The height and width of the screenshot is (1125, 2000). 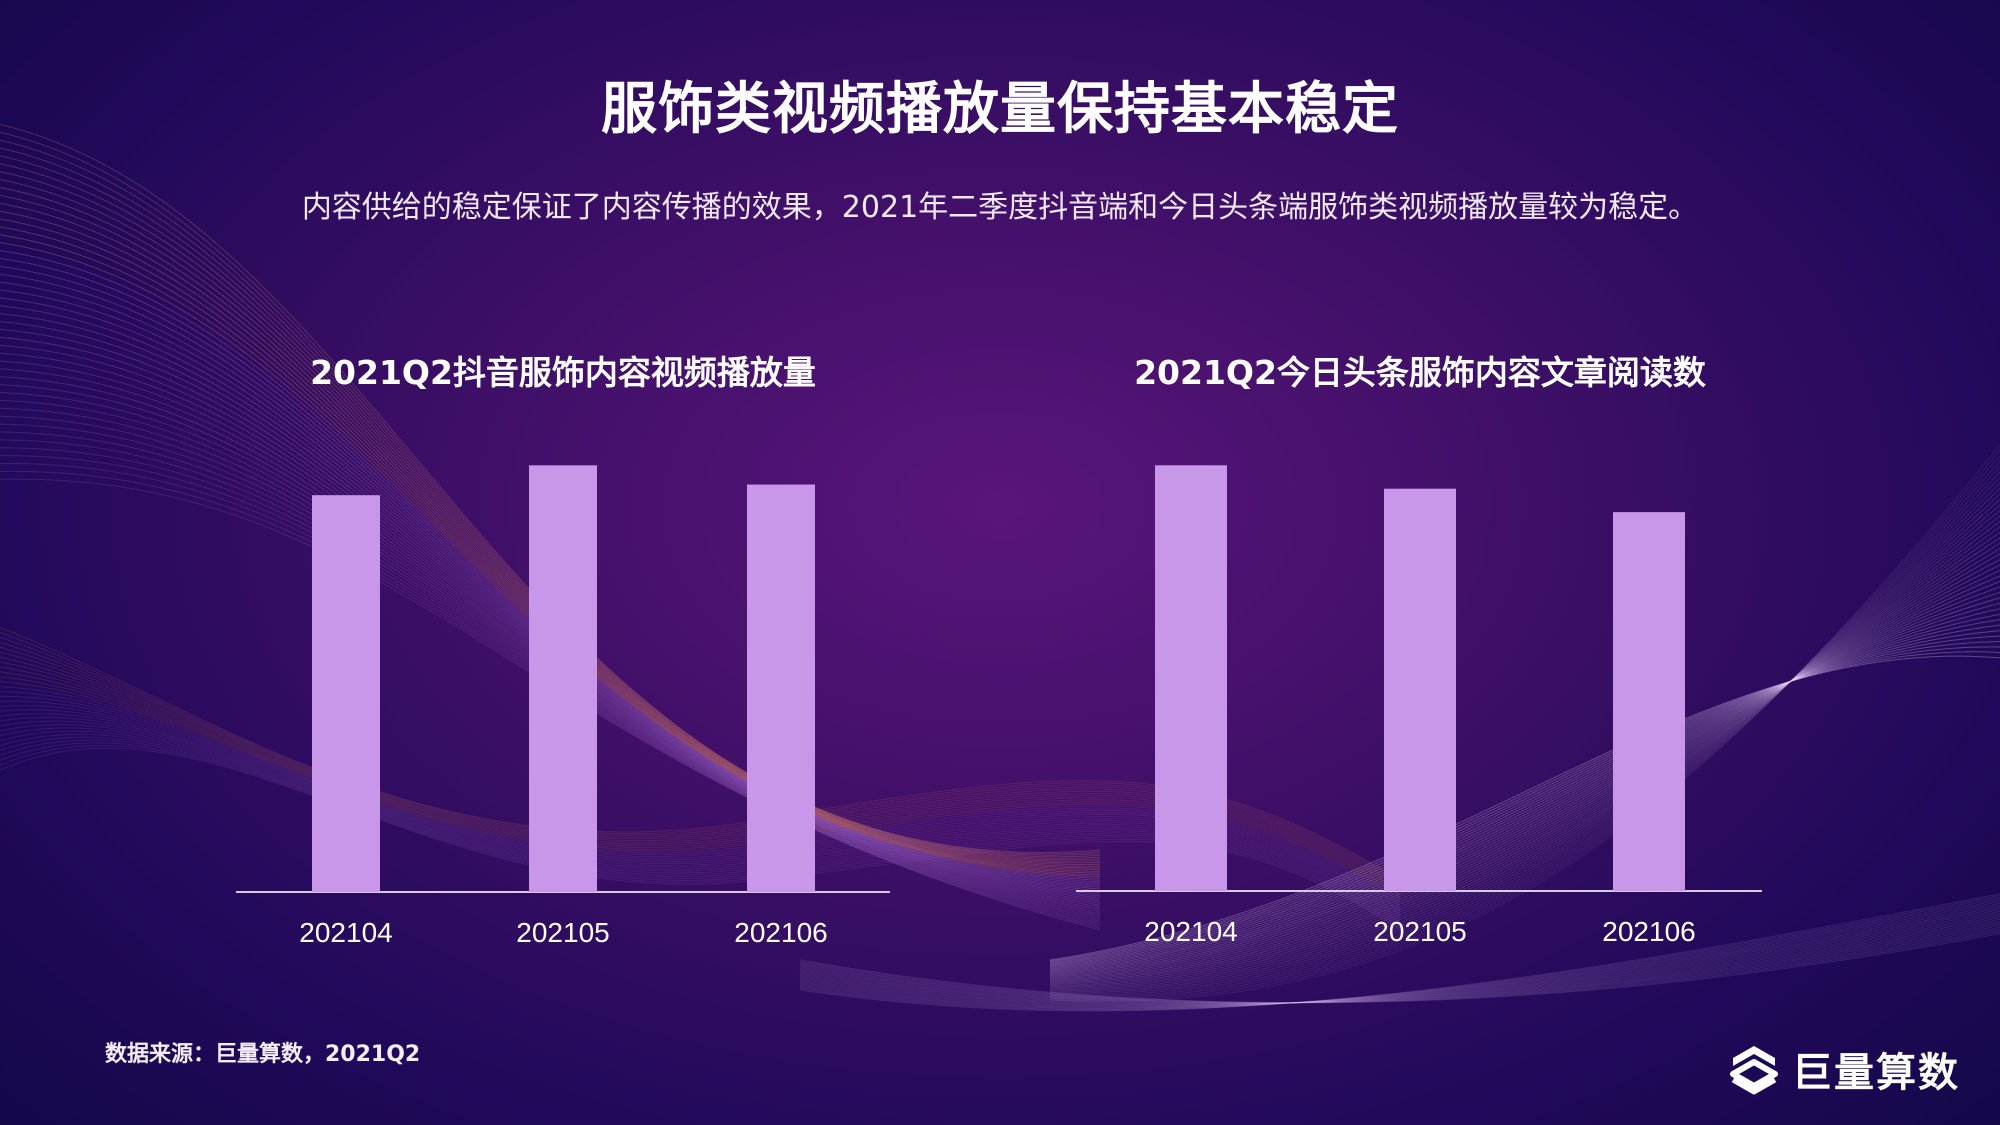 I want to click on chart-title-douyin: 2021Q2抖音服饰内容视频播放量, so click(x=563, y=372).